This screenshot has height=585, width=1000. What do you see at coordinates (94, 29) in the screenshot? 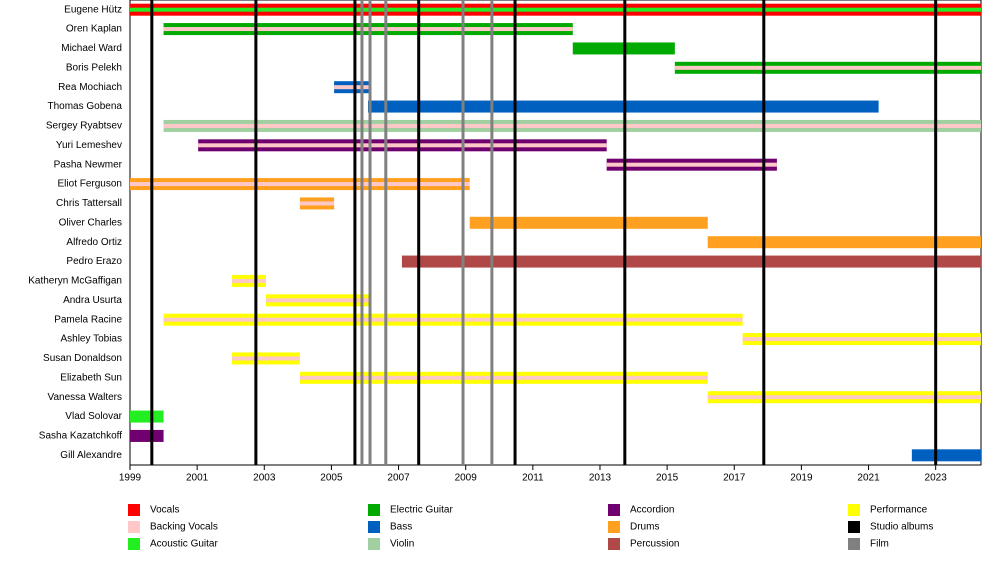
I see `member-name: Oren Kaplan` at bounding box center [94, 29].